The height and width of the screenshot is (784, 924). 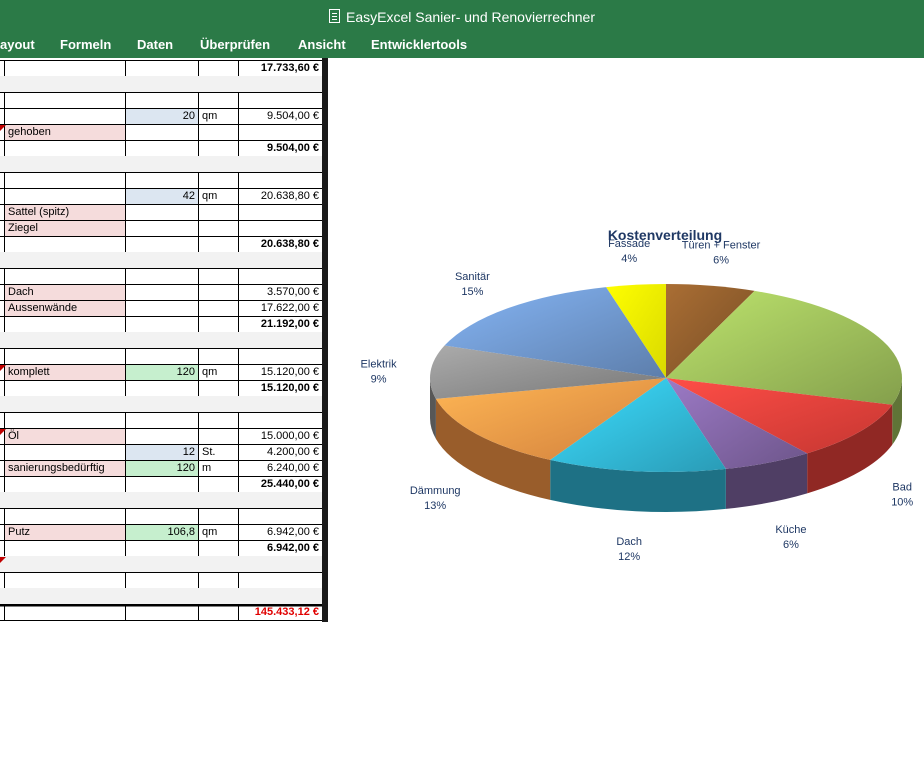 I want to click on cell-c-row-3: 20, so click(x=162, y=116).